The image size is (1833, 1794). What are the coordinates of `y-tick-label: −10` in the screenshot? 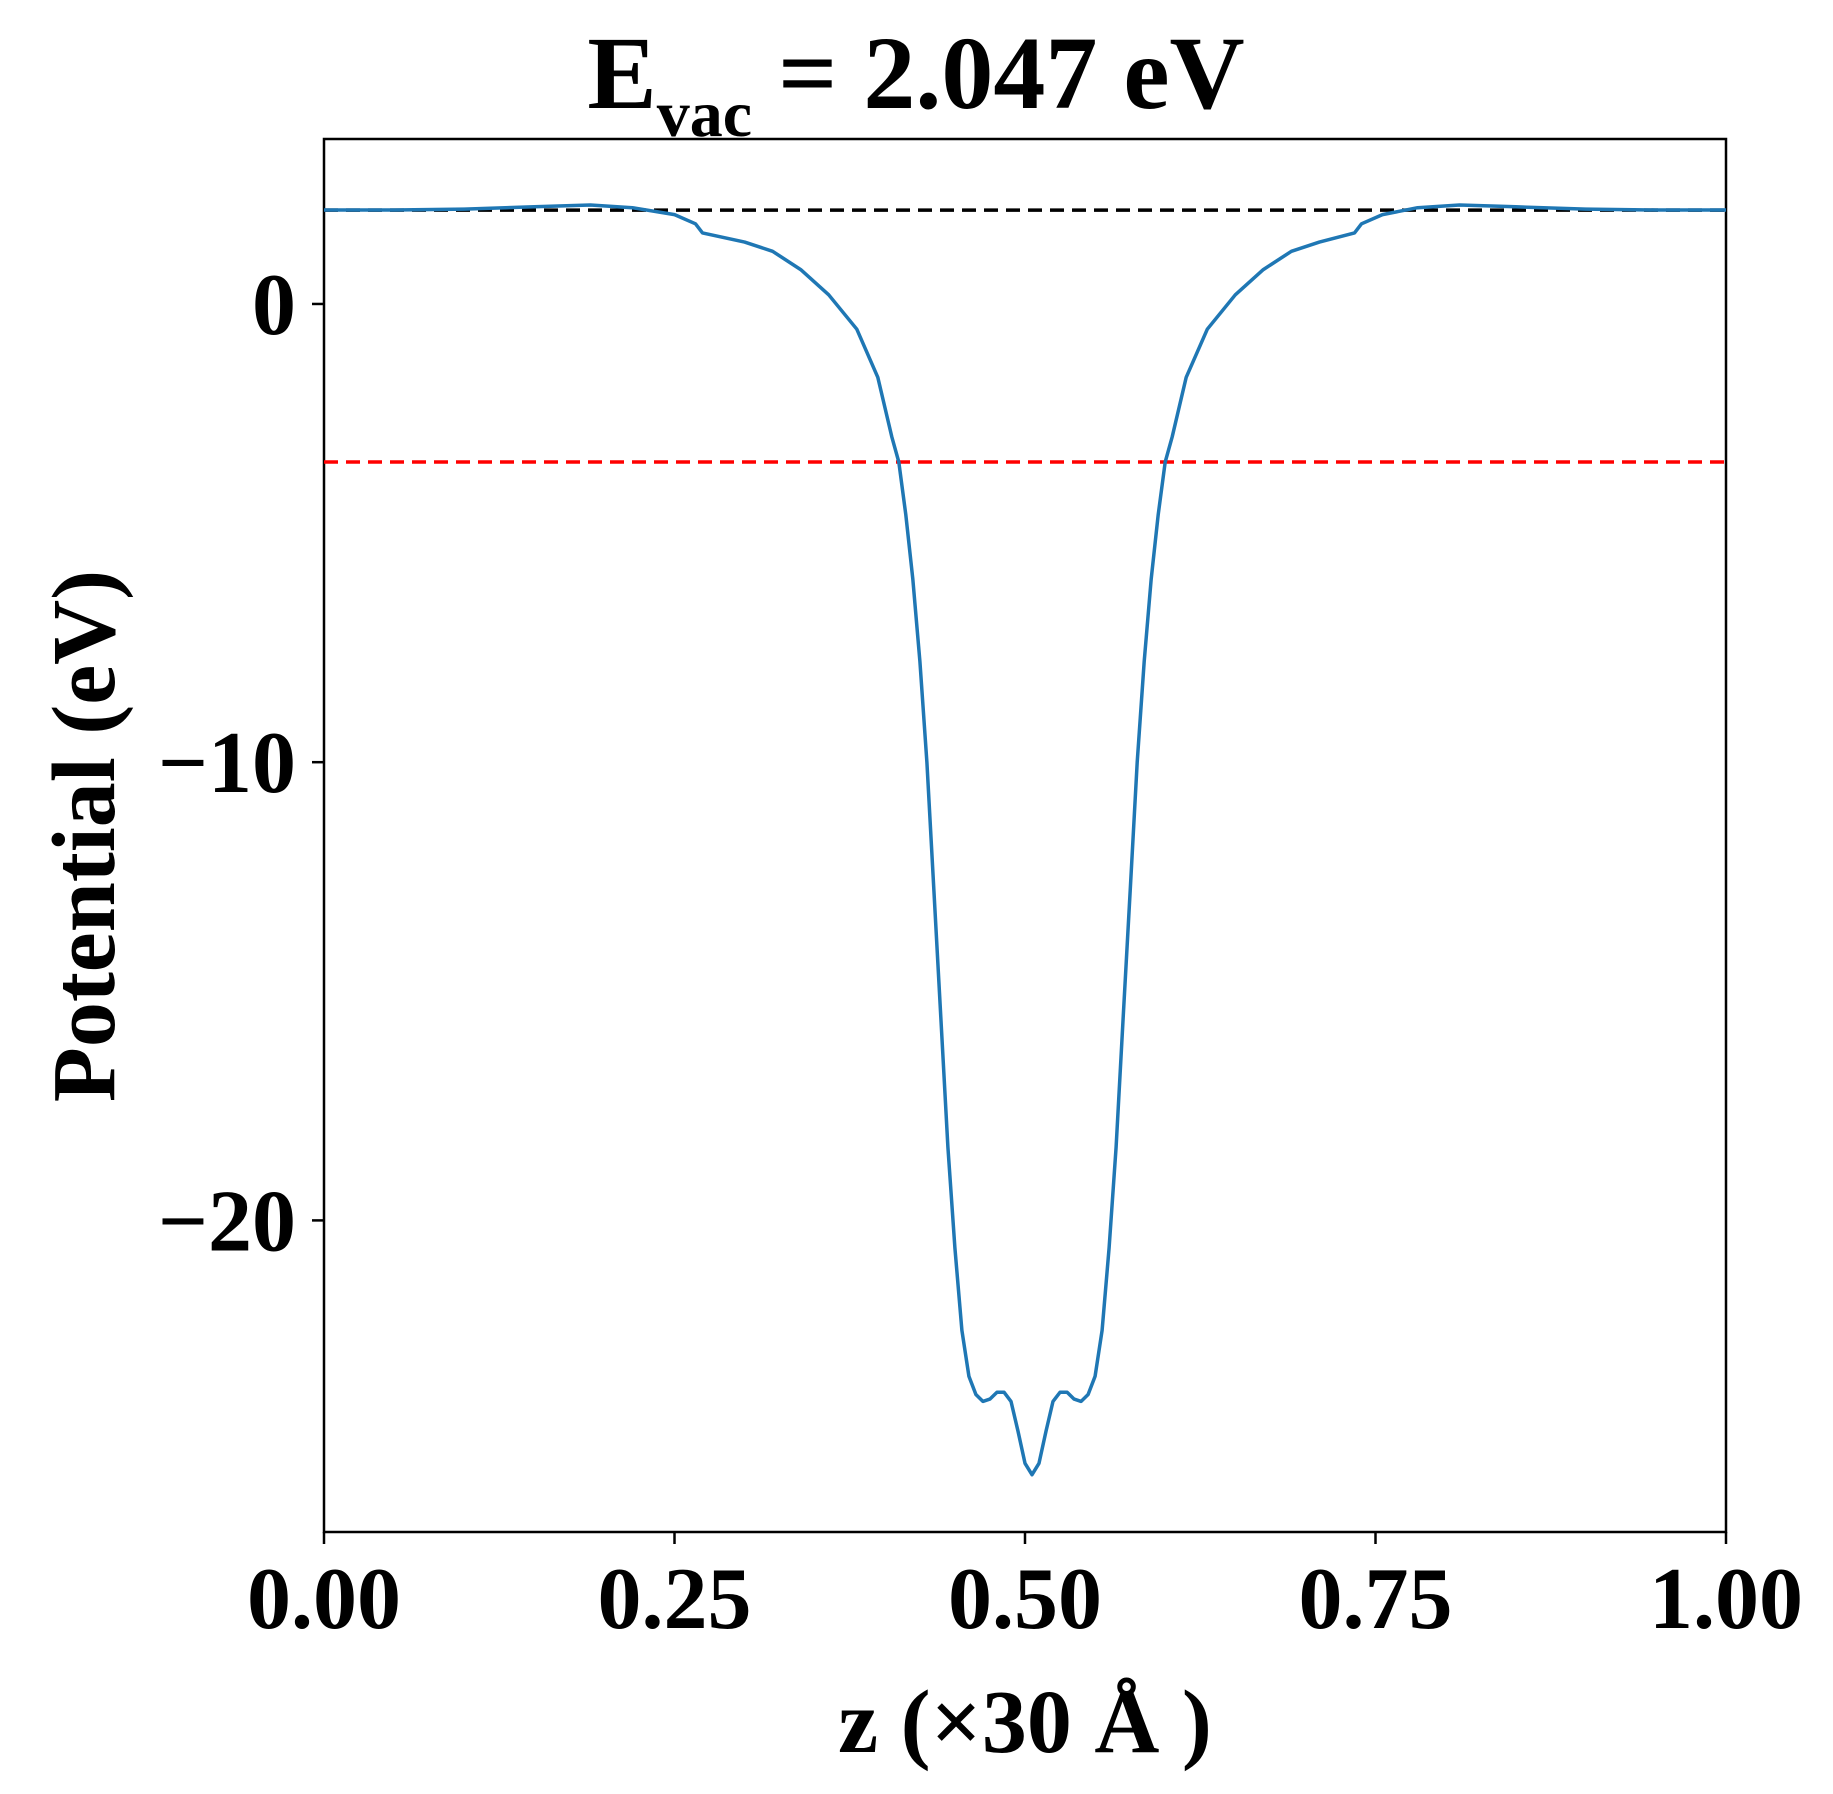 It's located at (227, 763).